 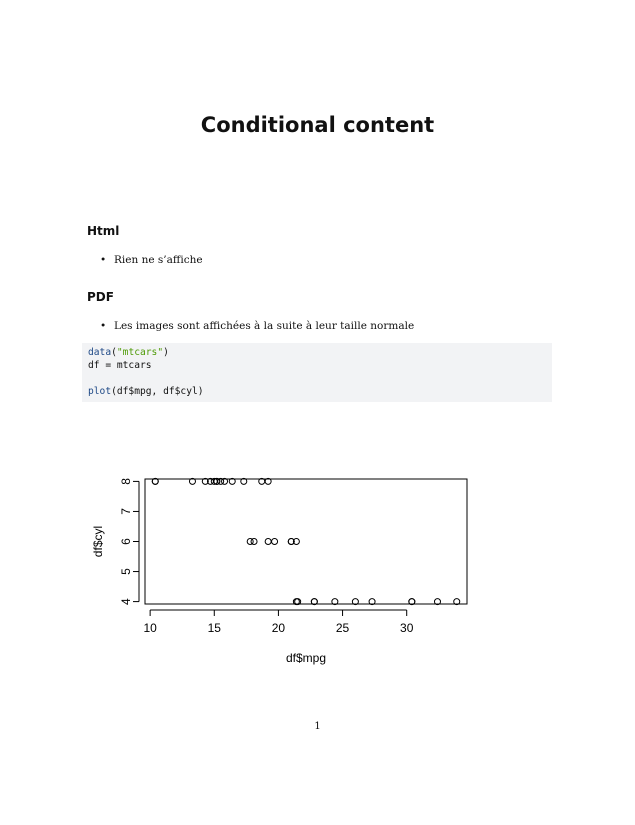 What do you see at coordinates (317, 391) in the screenshot?
I see `code-line: plot(df$mpg, df$cyl)` at bounding box center [317, 391].